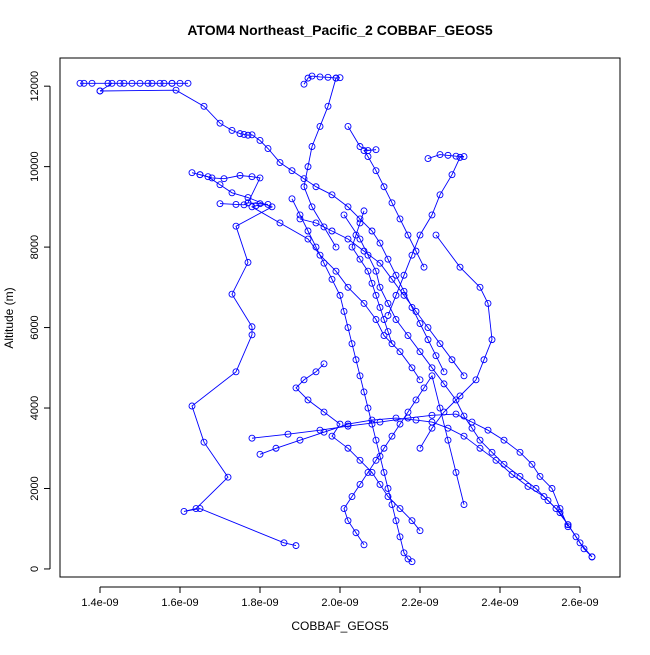 The image size is (650, 655). Describe the element at coordinates (35, 166) in the screenshot. I see `y-tick-label: 10000` at that location.